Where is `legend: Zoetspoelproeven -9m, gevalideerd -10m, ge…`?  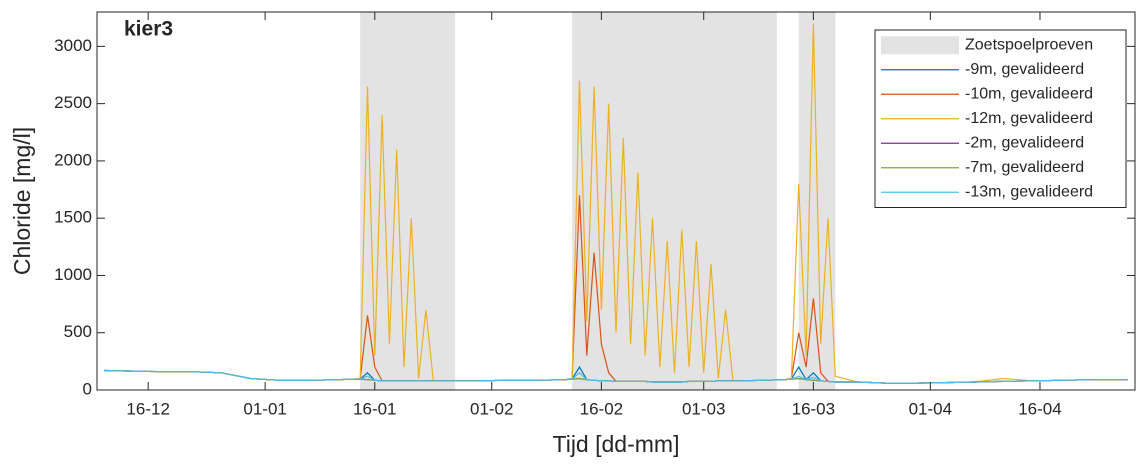 legend: Zoetspoelproeven -9m, gevalideerd -10m, ge… is located at coordinates (1000, 118).